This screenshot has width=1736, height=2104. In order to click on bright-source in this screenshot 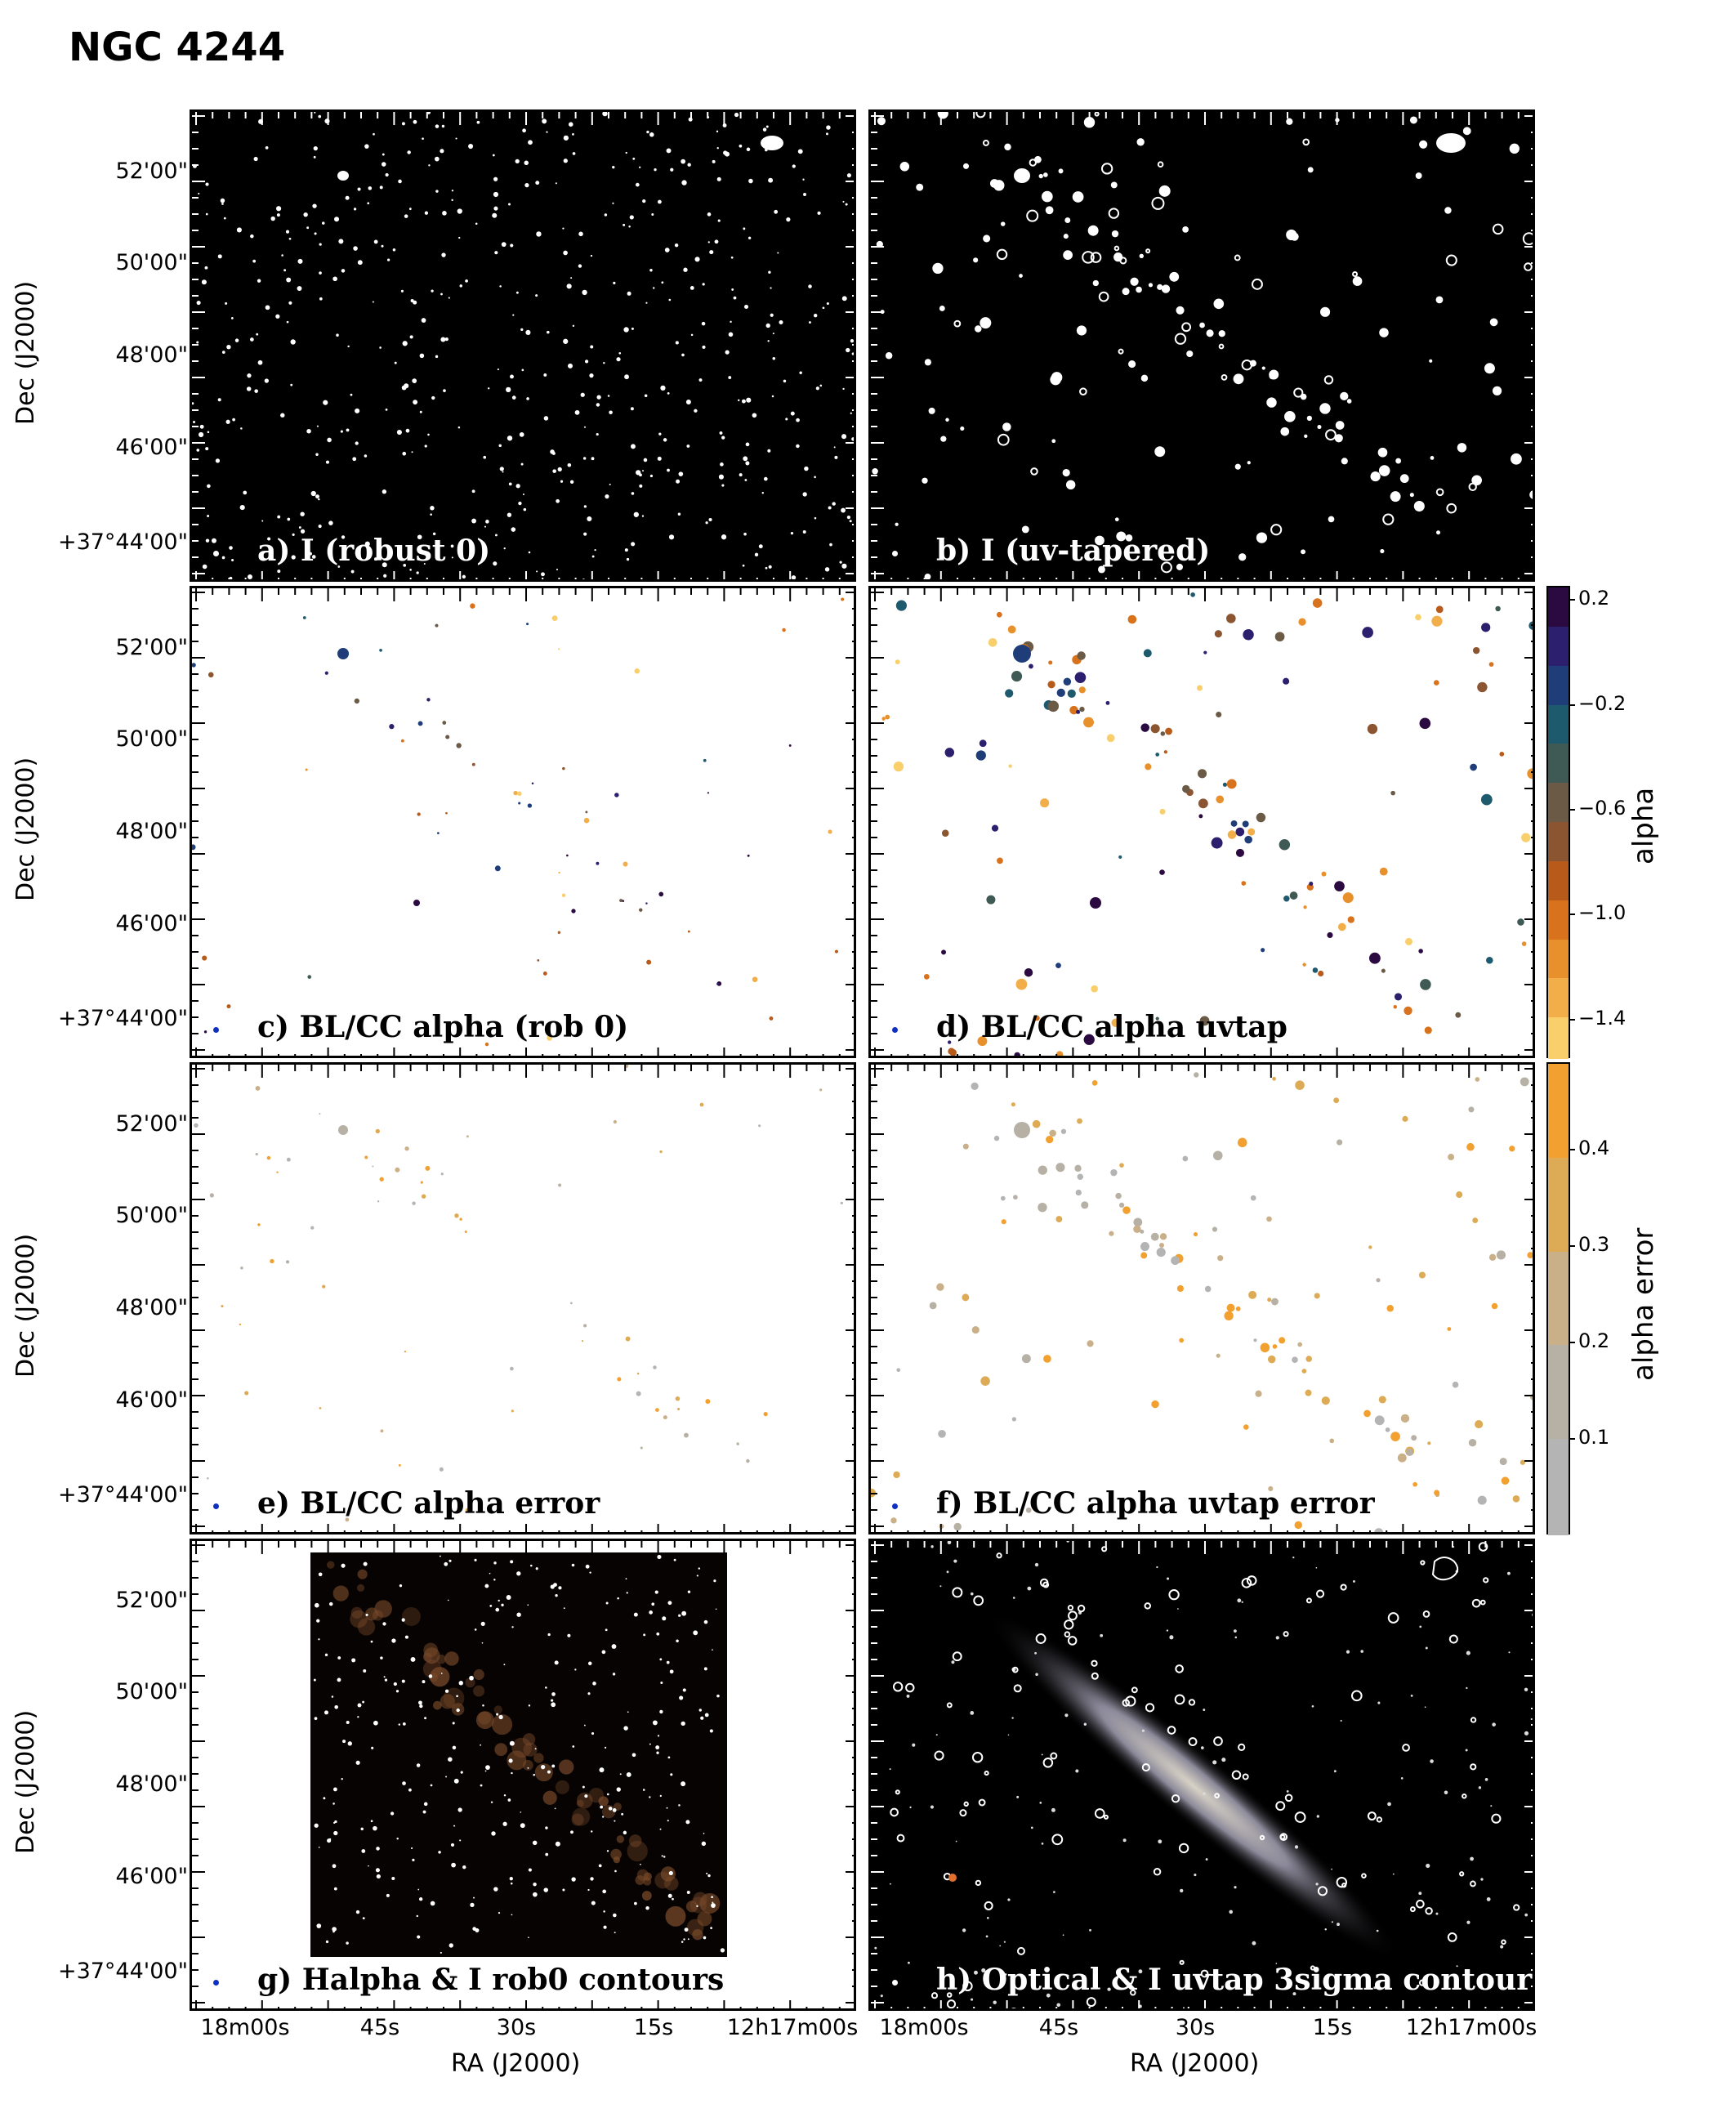, I will do `click(1022, 175)`.